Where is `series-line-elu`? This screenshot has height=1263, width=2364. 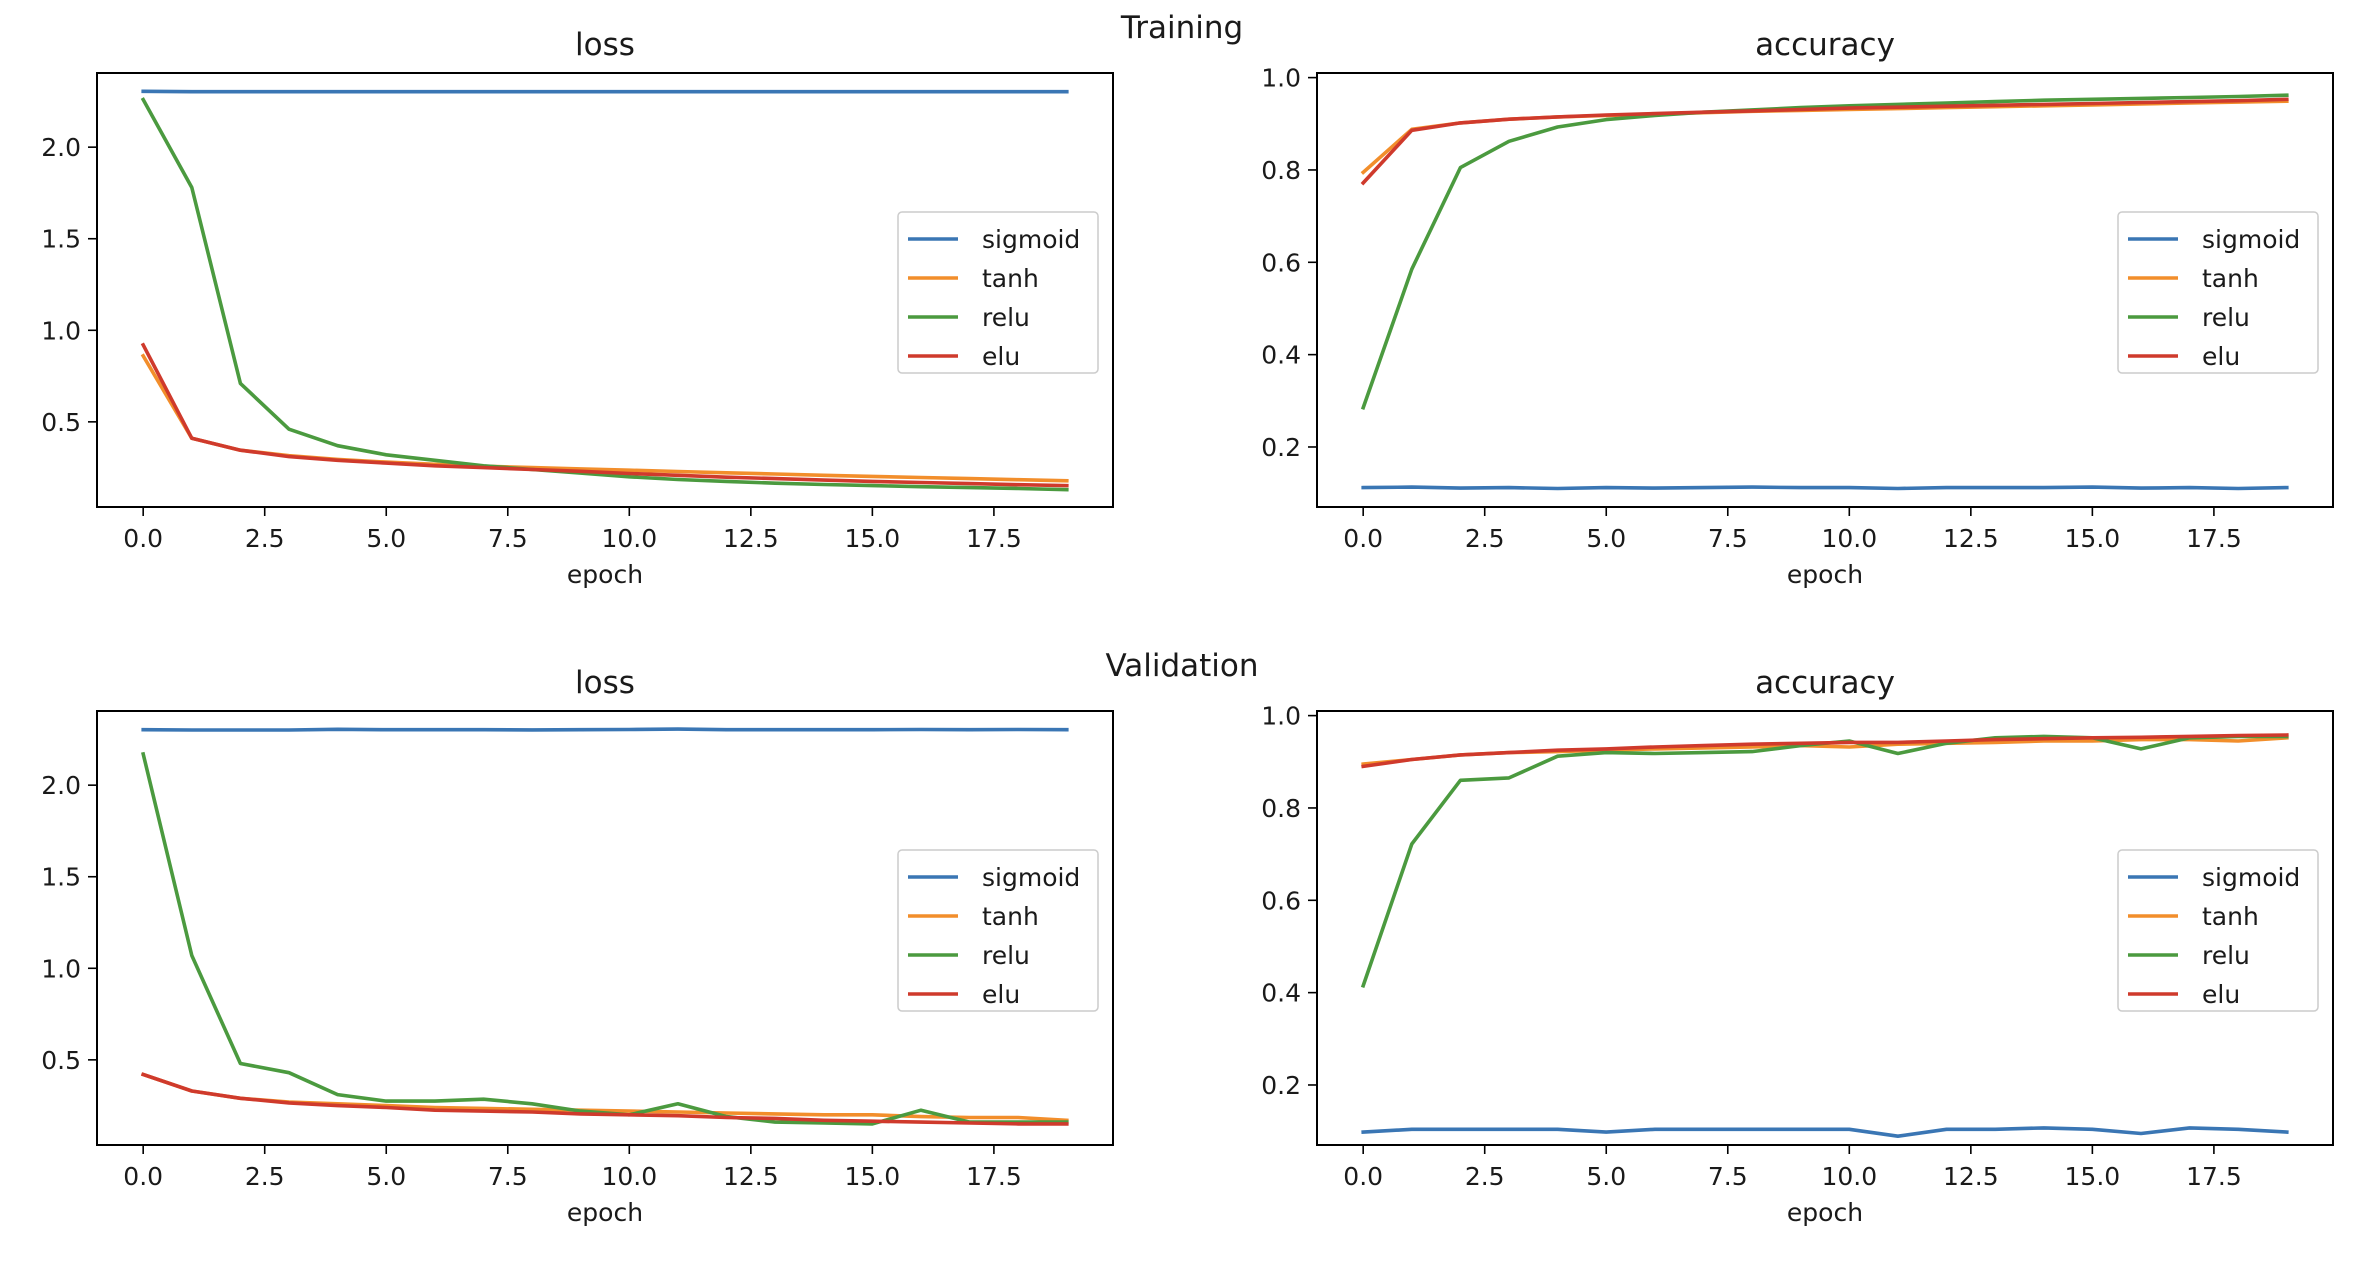
series-line-elu is located at coordinates (1825, 141).